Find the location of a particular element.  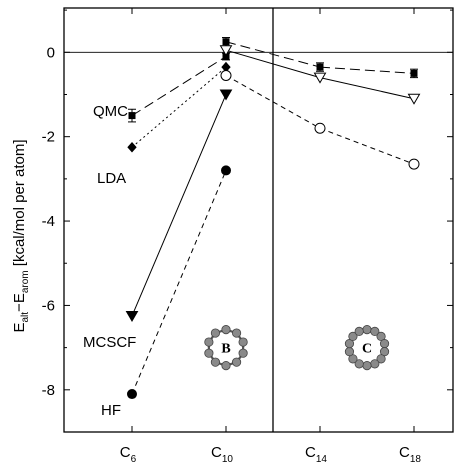

series-label-hf: HF is located at coordinates (111, 410).